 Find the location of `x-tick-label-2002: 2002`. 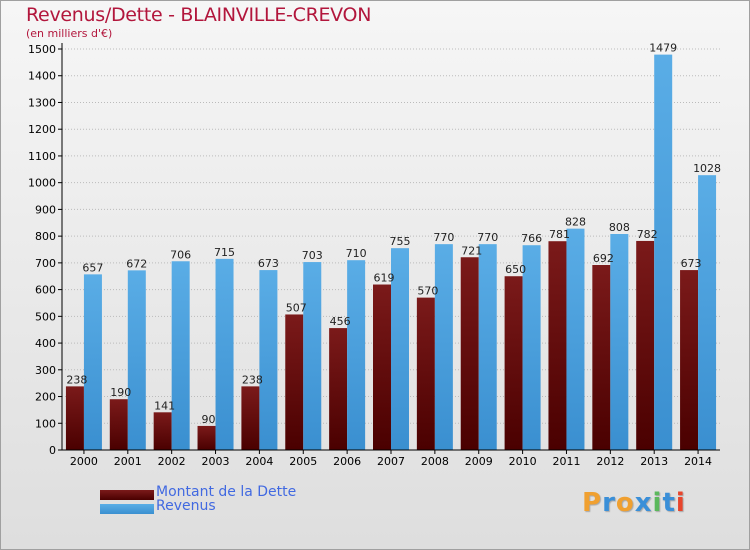

x-tick-label-2002: 2002 is located at coordinates (172, 461).